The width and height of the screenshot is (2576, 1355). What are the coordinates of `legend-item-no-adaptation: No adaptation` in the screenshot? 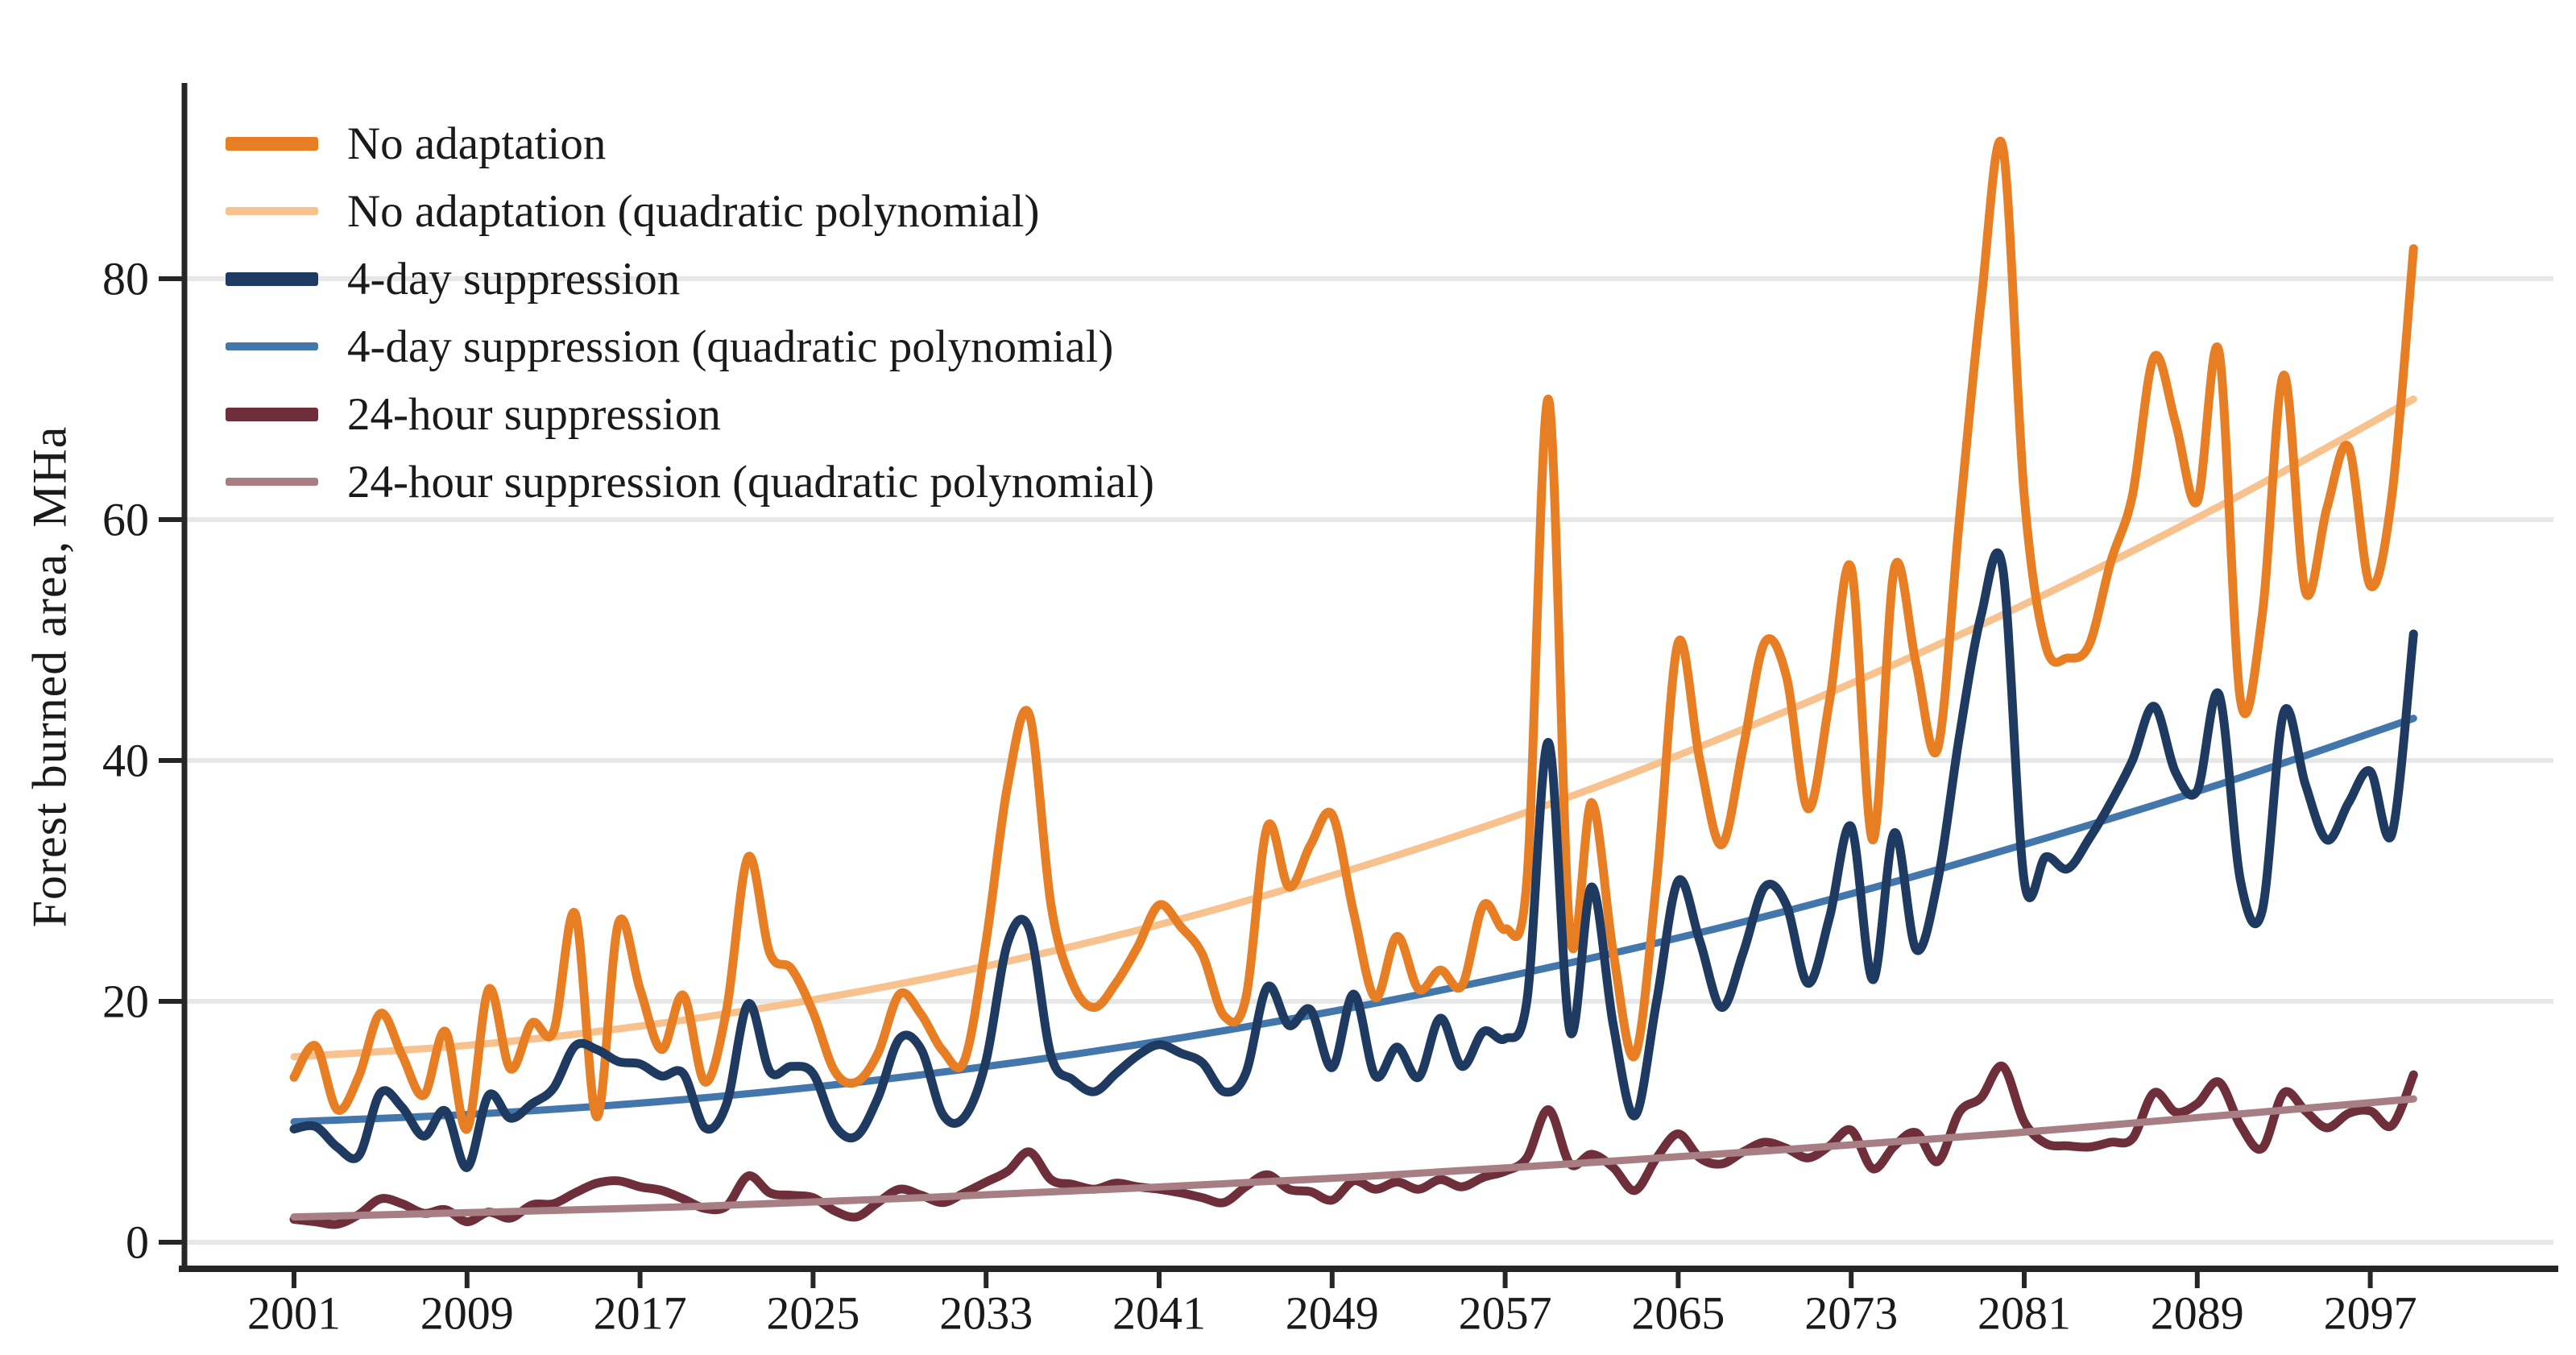 It's located at (416, 144).